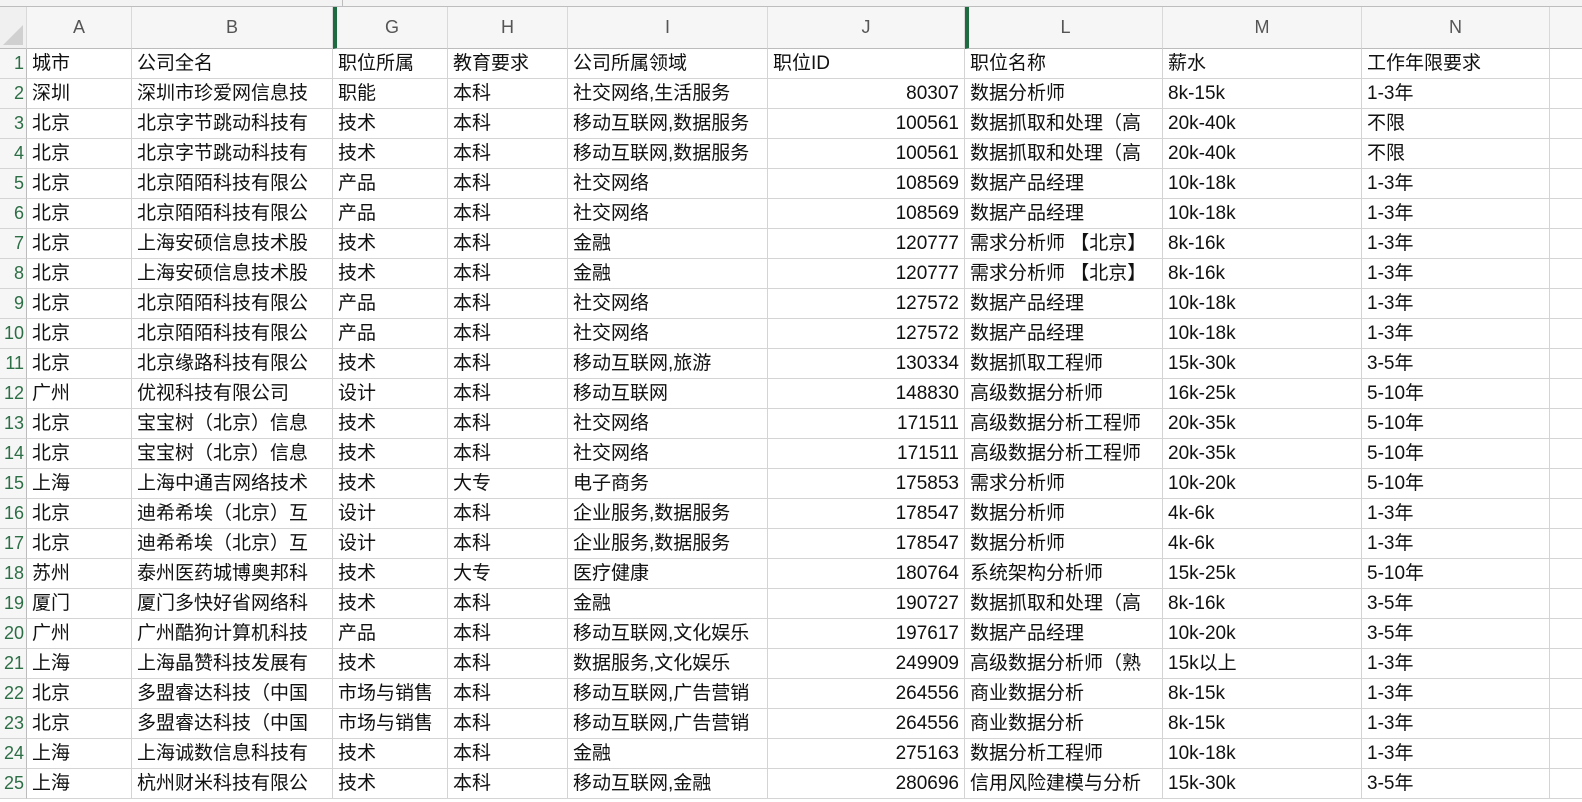 The image size is (1582, 802). Describe the element at coordinates (13, 724) in the screenshot. I see `row-header: 23` at that location.